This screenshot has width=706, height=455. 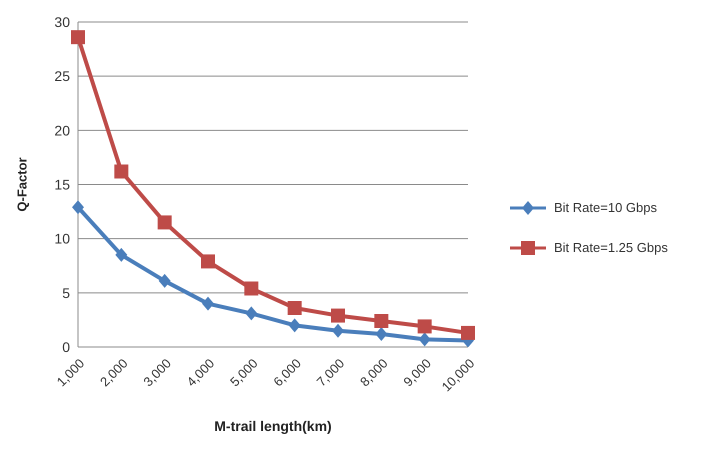 What do you see at coordinates (62, 22) in the screenshot?
I see `y-tick-label: 30` at bounding box center [62, 22].